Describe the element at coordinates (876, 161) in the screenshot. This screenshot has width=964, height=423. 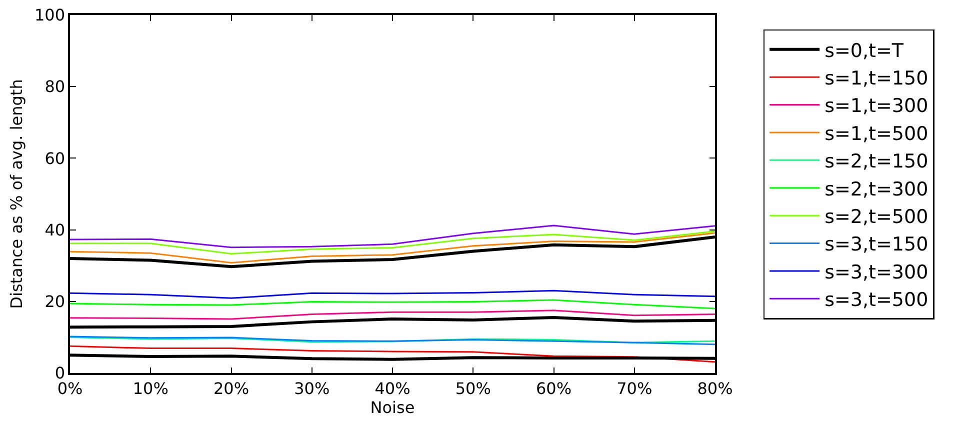
I see `legend-label: s=2,t=150` at that location.